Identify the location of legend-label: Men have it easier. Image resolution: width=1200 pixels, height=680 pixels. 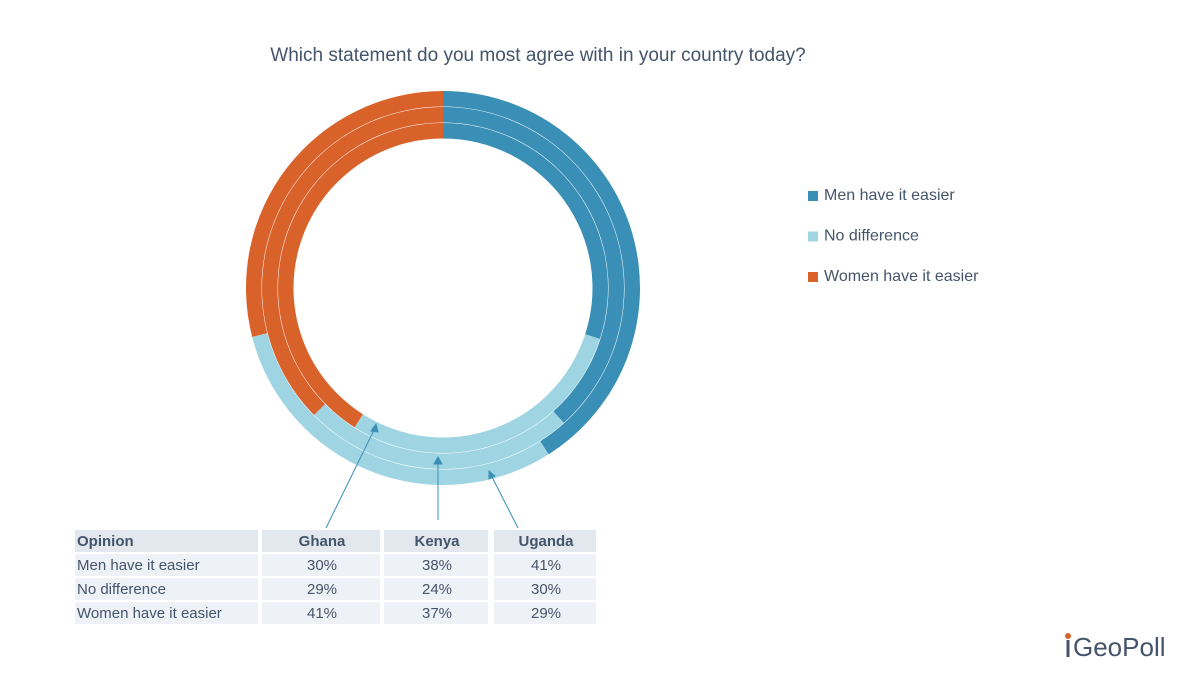
(889, 195).